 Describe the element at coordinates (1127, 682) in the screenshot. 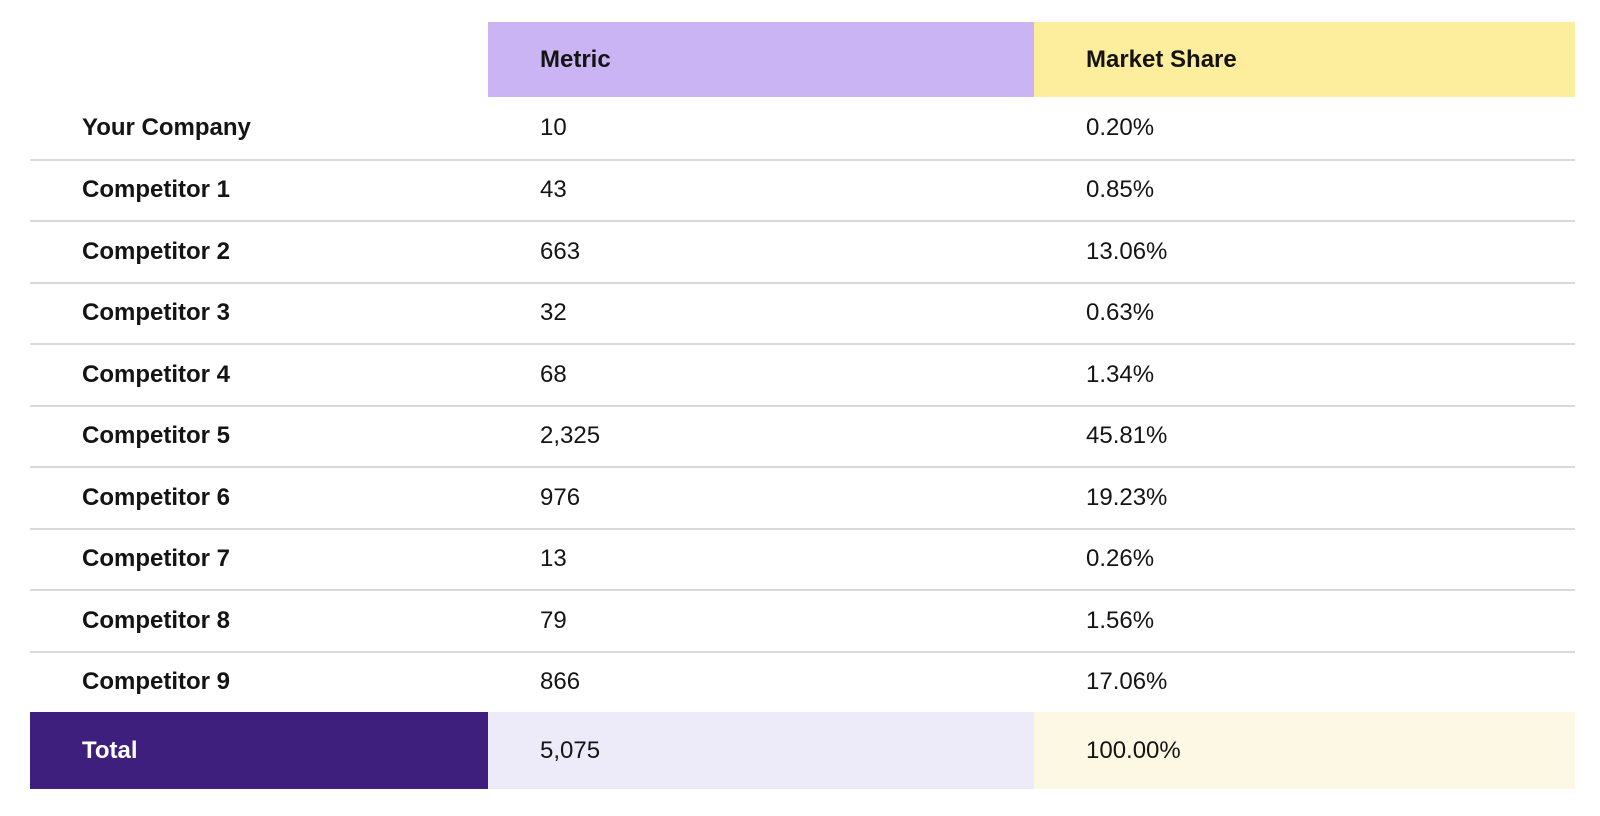

I see `market-share-value: 17.06%` at that location.